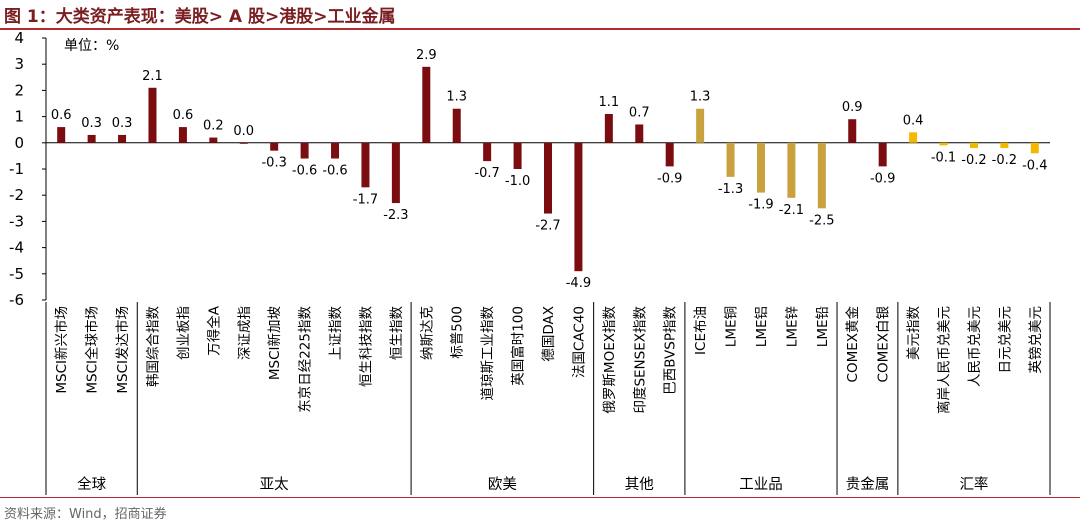  Describe the element at coordinates (540, 29) in the screenshot. I see `title-rule` at that location.